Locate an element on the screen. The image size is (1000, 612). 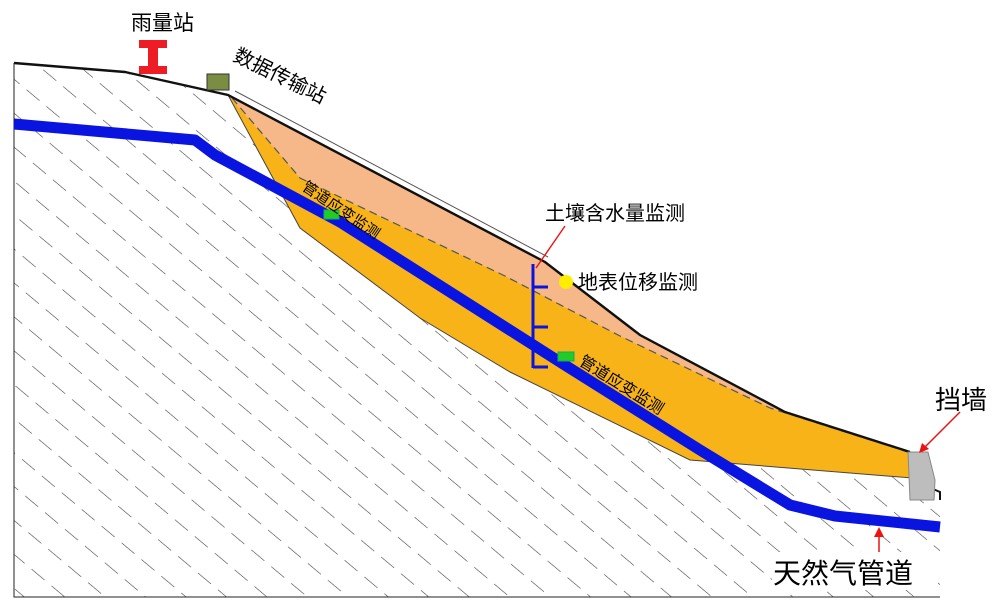
rain-gauge-label: 雨量站 is located at coordinates (162, 23).